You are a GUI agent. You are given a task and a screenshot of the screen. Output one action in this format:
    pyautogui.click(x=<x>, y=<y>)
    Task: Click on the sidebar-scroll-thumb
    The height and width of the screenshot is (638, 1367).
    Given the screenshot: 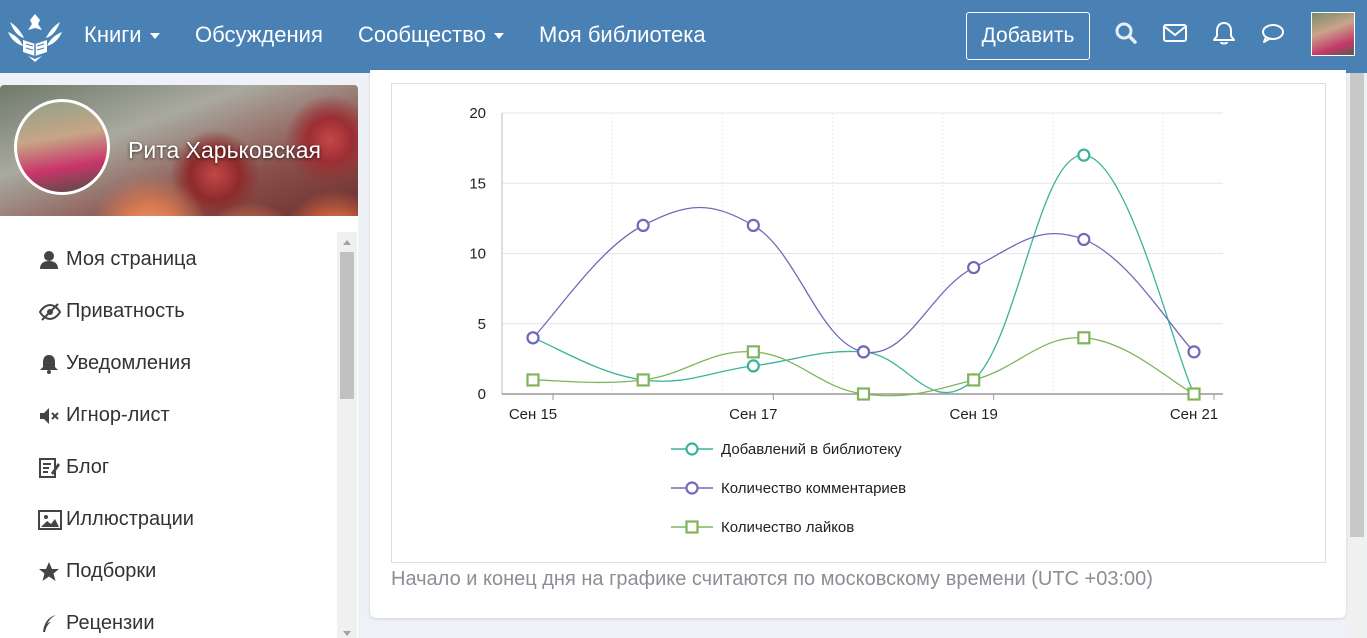 What is the action you would take?
    pyautogui.click(x=347, y=325)
    